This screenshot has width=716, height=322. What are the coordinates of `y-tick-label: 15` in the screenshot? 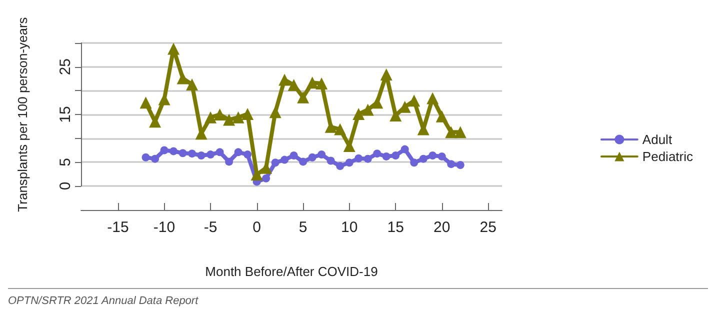 It's located at (65, 114).